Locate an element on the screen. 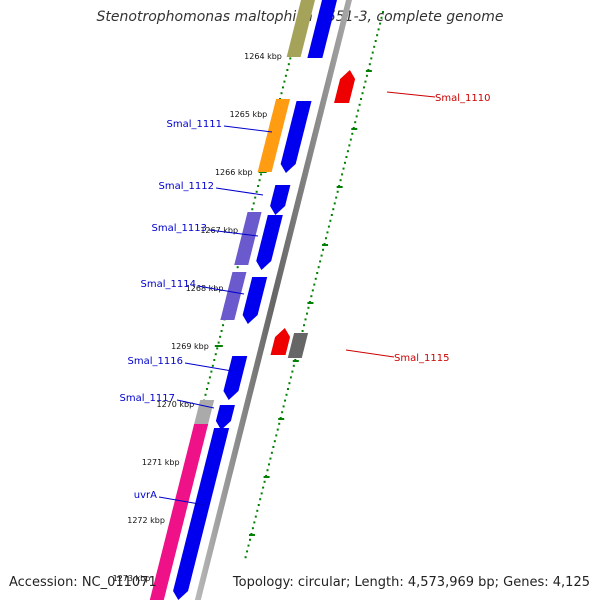 The width and height of the screenshot is (600, 600). accession-text: Accession: NC_011071 is located at coordinates (83, 582).